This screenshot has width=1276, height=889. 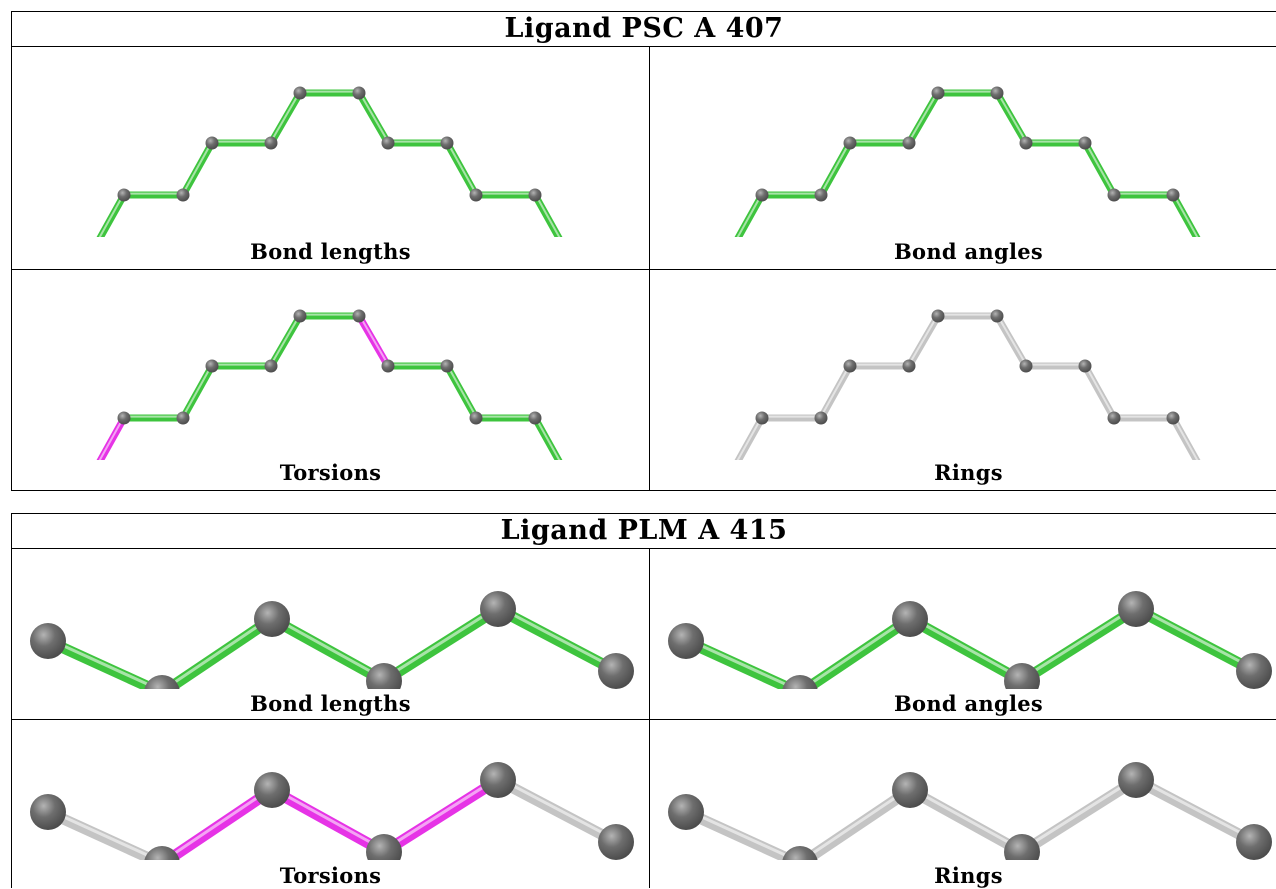 I want to click on cell-rings: Rings, so click(x=963, y=804).